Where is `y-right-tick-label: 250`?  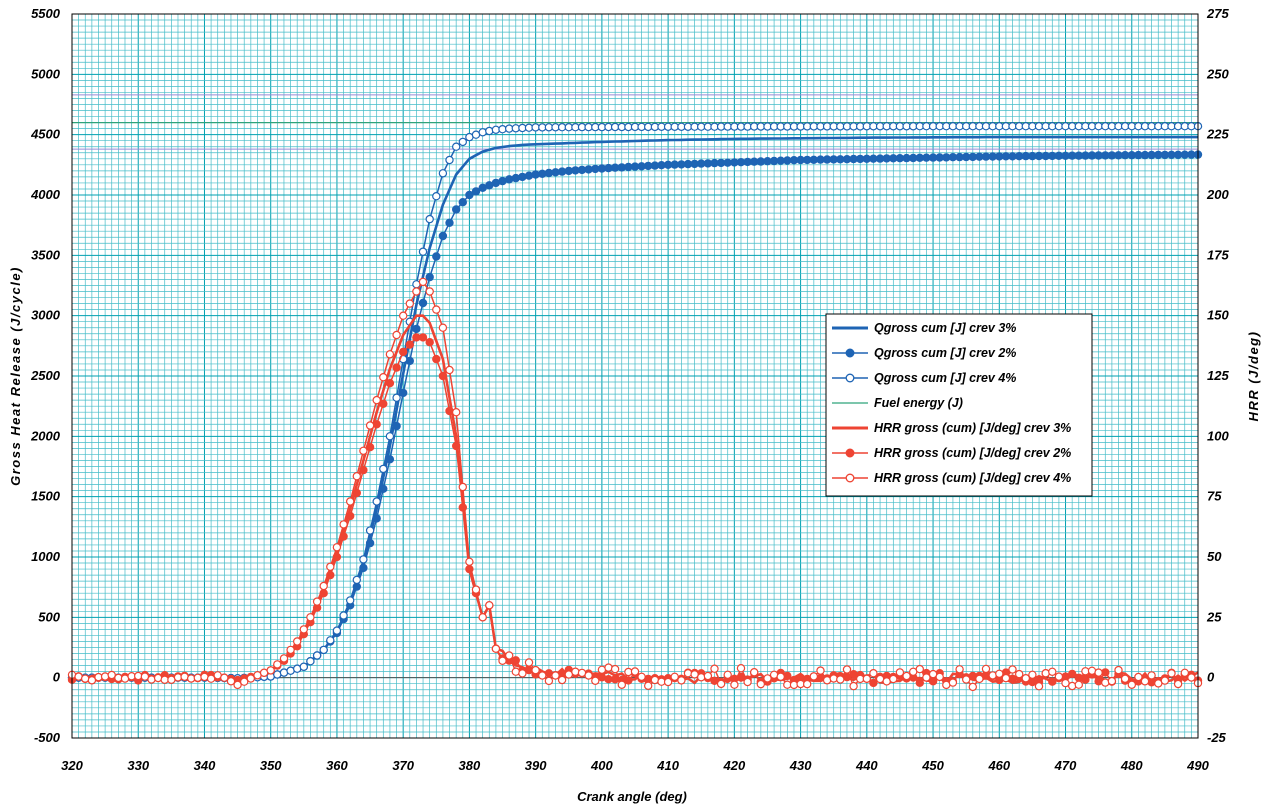
y-right-tick-label: 250 is located at coordinates (1217, 73).